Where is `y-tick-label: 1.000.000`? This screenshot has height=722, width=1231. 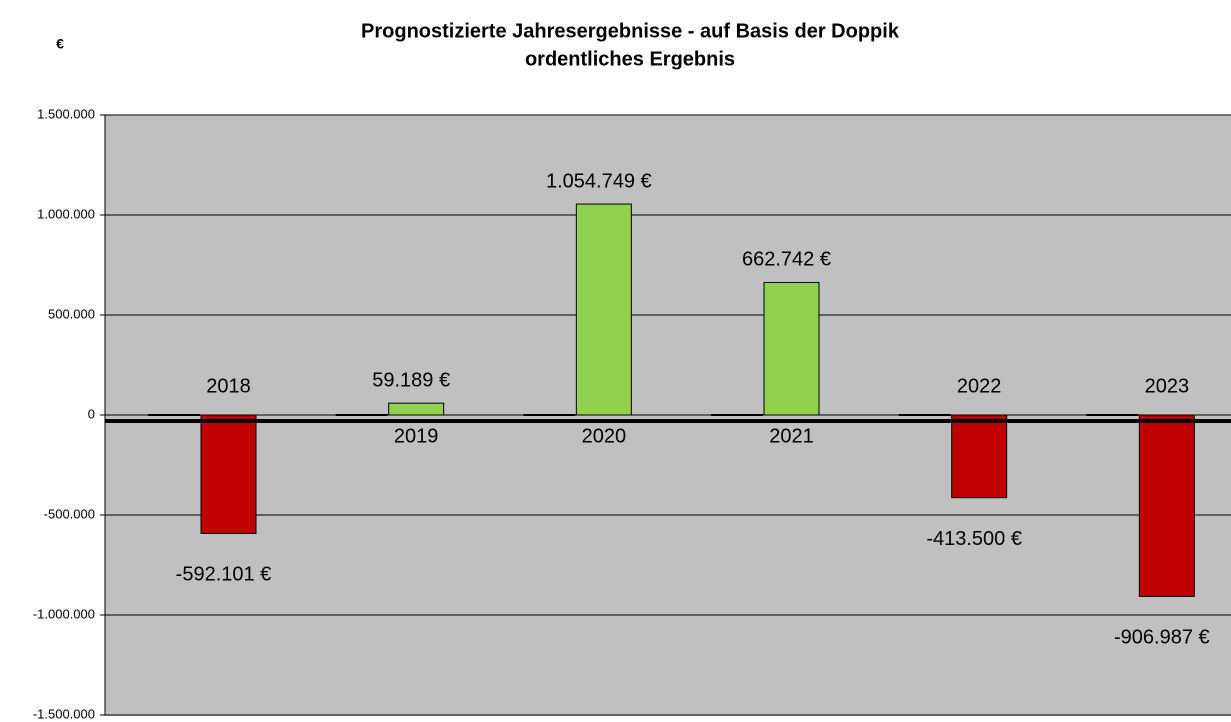
y-tick-label: 1.000.000 is located at coordinates (66, 213).